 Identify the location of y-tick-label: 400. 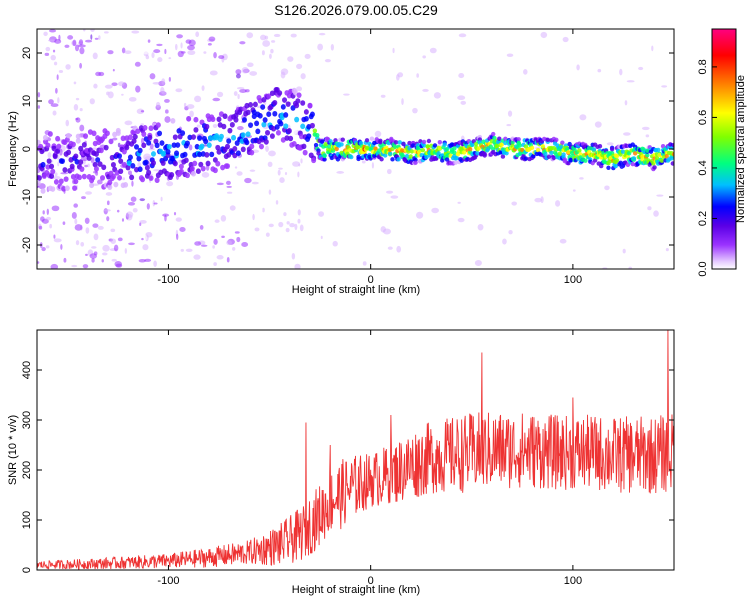
(27, 370).